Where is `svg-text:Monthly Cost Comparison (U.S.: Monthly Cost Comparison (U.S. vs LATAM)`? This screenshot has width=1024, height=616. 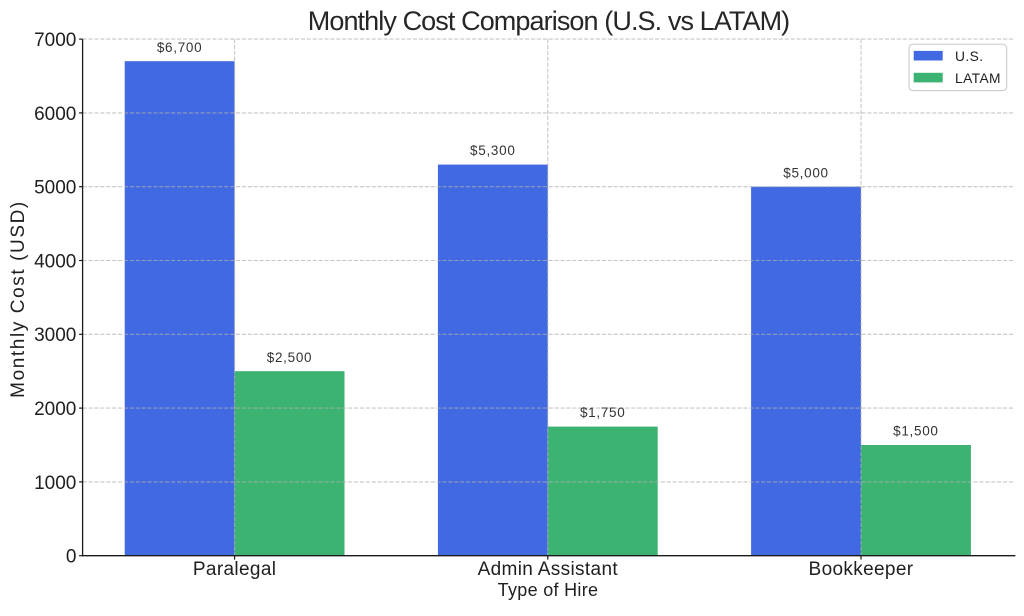 svg-text:Monthly Cost Comparison (U.S.: Monthly Cost Comparison (U.S. vs LATAM) is located at coordinates (549, 21).